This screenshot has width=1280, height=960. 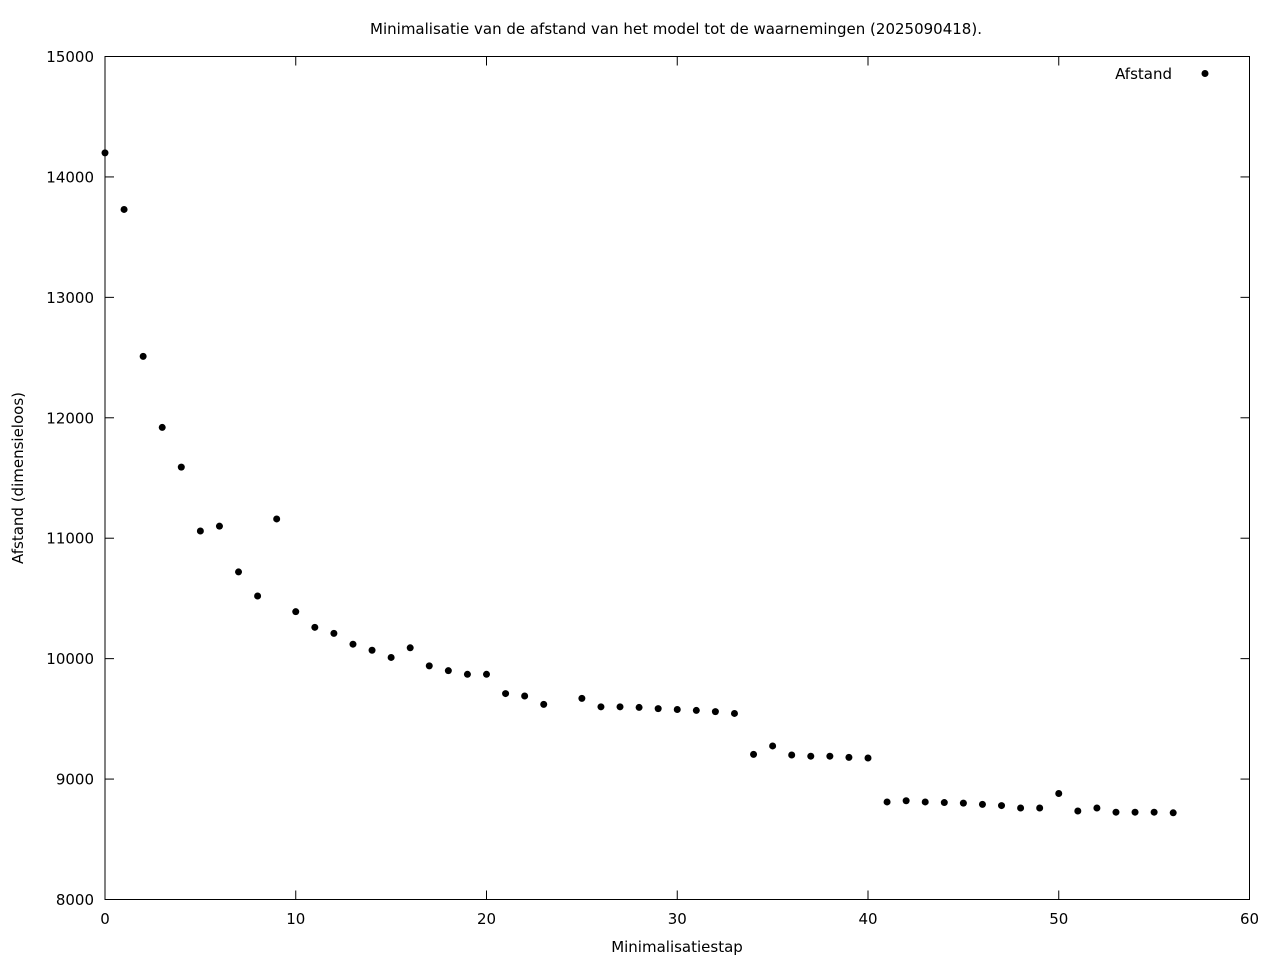 What do you see at coordinates (295, 919) in the screenshot?
I see `x-tick-label: 10` at bounding box center [295, 919].